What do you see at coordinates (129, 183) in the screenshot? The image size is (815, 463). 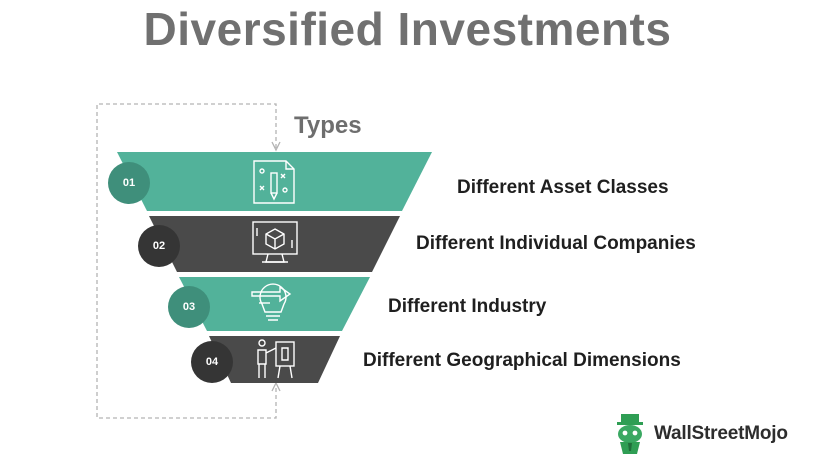 I see `item-number-badge: 01` at bounding box center [129, 183].